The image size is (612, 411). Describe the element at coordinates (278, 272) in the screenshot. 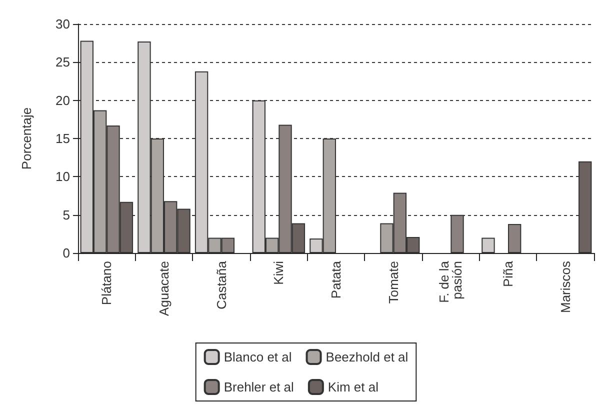

I see `x-tick-label: Kiwi` at that location.